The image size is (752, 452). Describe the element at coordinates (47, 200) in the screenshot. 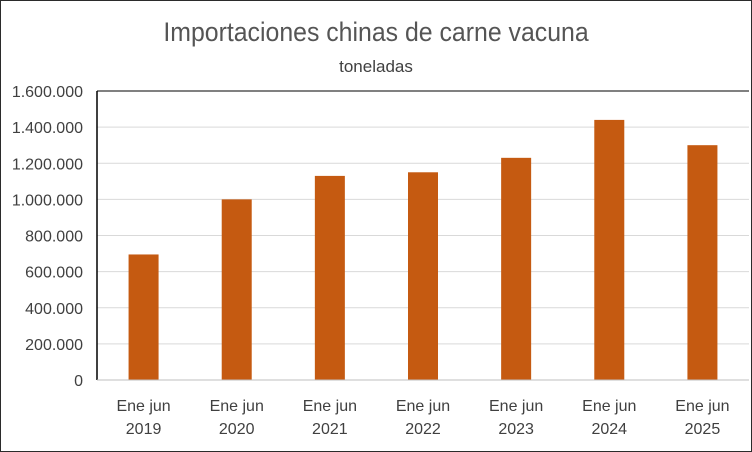

I see `y-tick-label: 1.000.000` at that location.